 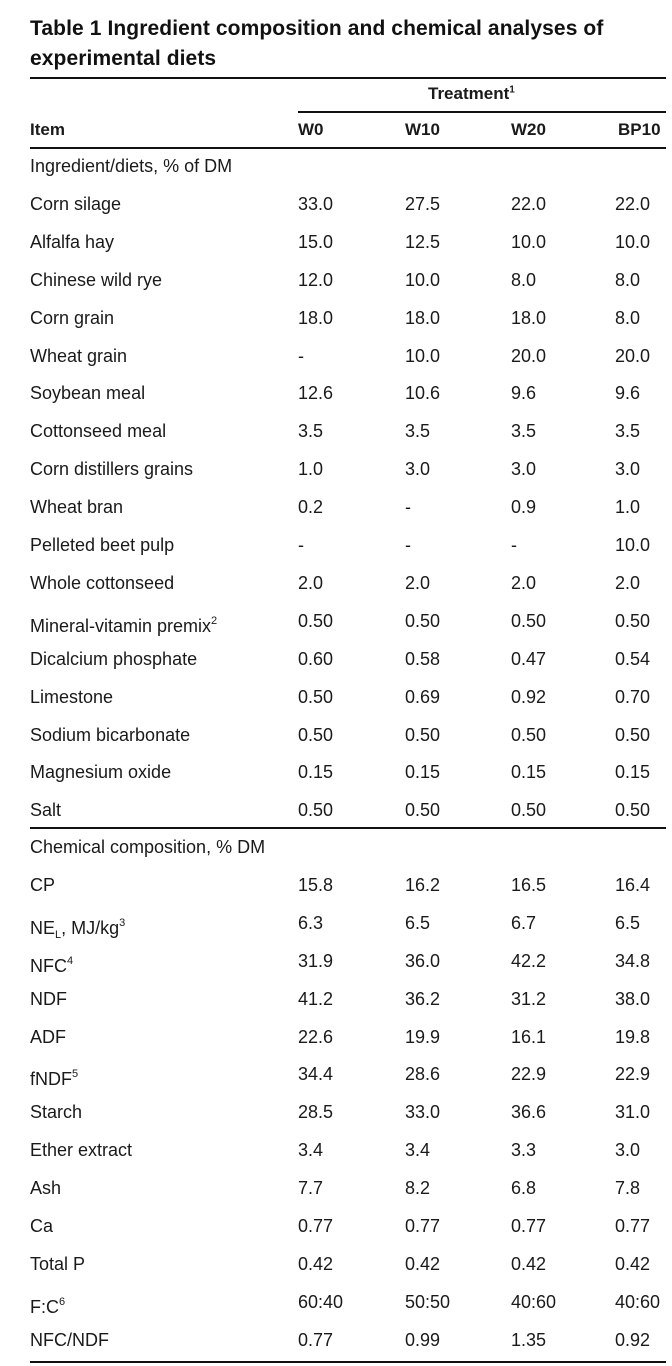 What do you see at coordinates (316, 960) in the screenshot?
I see `cell-value: 31.9` at bounding box center [316, 960].